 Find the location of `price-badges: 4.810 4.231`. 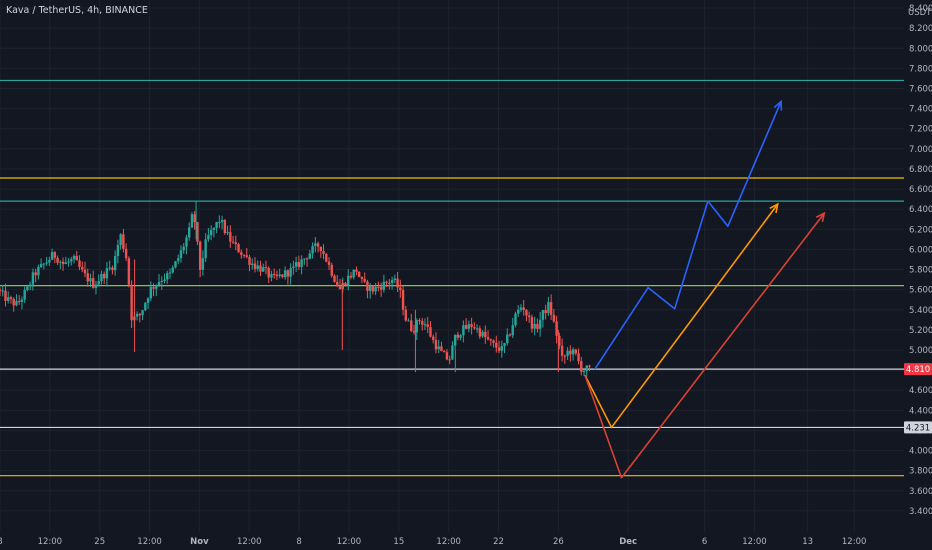

price-badges: 4.810 4.231 is located at coordinates (918, 398).